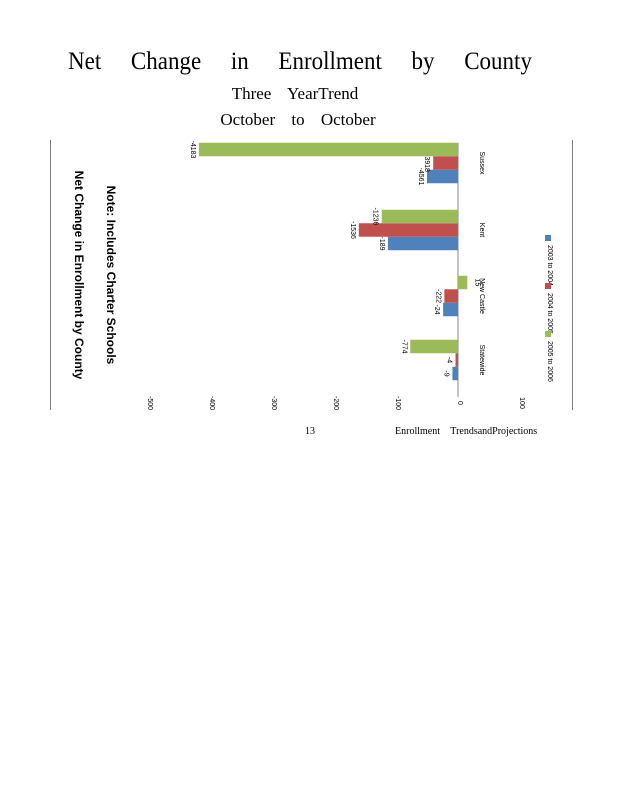  I want to click on category-label: Sussex, so click(481, 163).